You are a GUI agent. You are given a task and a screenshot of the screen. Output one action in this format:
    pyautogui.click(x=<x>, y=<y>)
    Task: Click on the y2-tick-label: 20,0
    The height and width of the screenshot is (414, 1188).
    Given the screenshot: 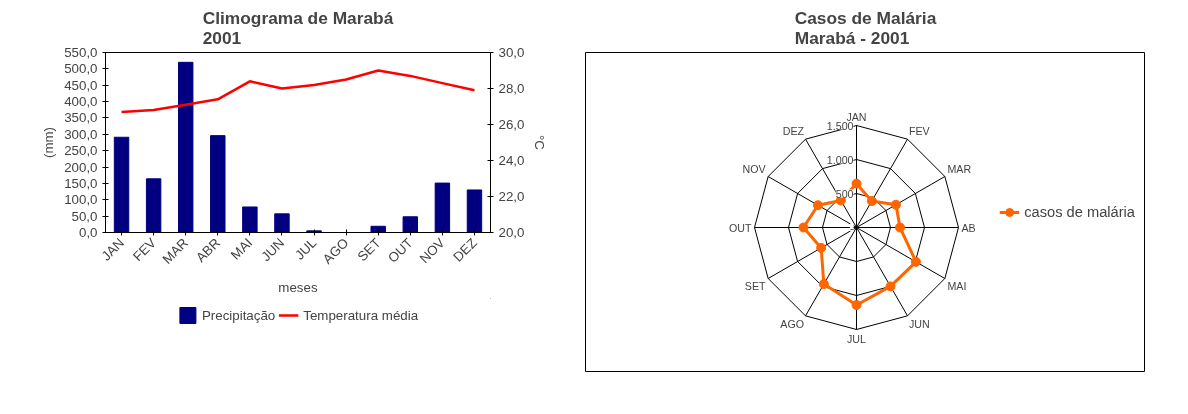 What is the action you would take?
    pyautogui.click(x=511, y=232)
    